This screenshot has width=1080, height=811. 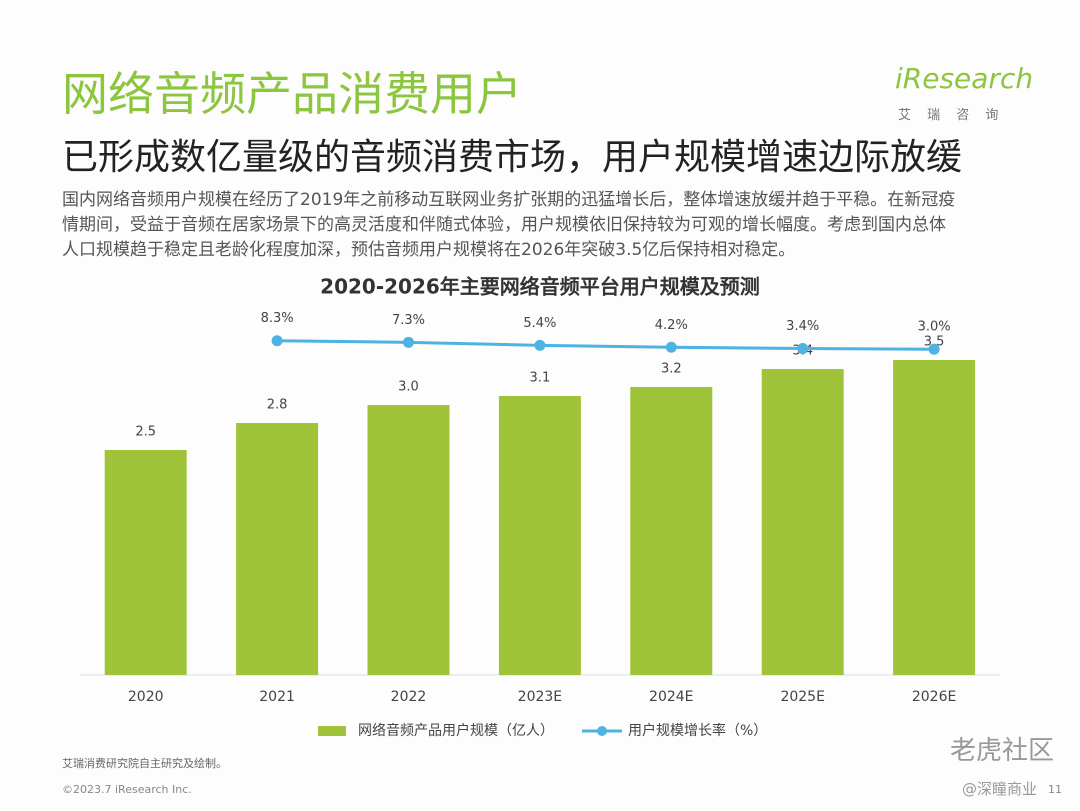 What do you see at coordinates (292, 94) in the screenshot?
I see `title: 网络音频产品消费用户` at bounding box center [292, 94].